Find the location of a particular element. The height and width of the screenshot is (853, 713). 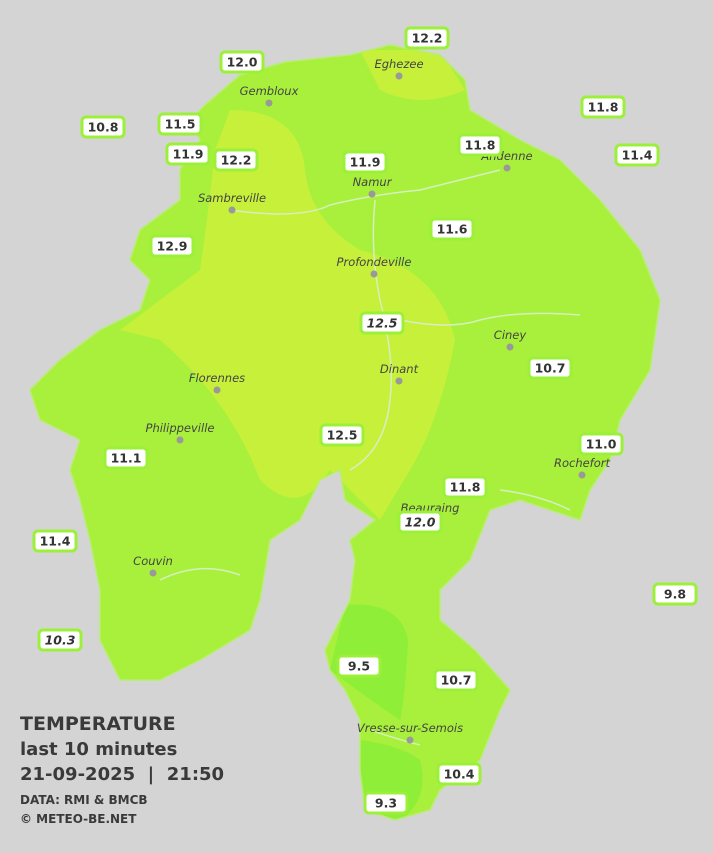

town-label: Rochefort is located at coordinates (582, 463).